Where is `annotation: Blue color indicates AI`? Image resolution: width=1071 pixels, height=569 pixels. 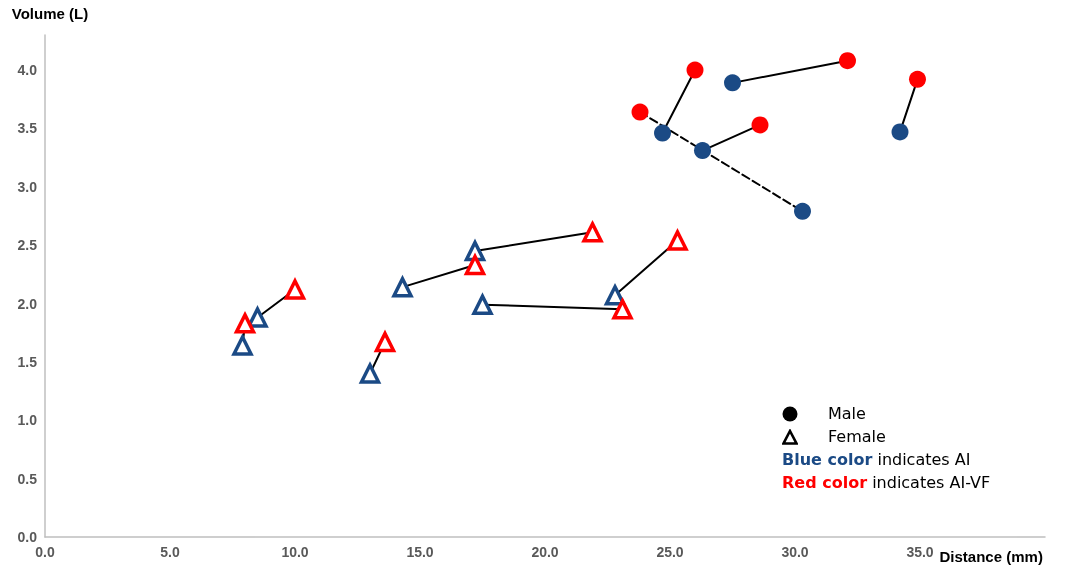 annotation: Blue color indicates AI is located at coordinates (876, 460).